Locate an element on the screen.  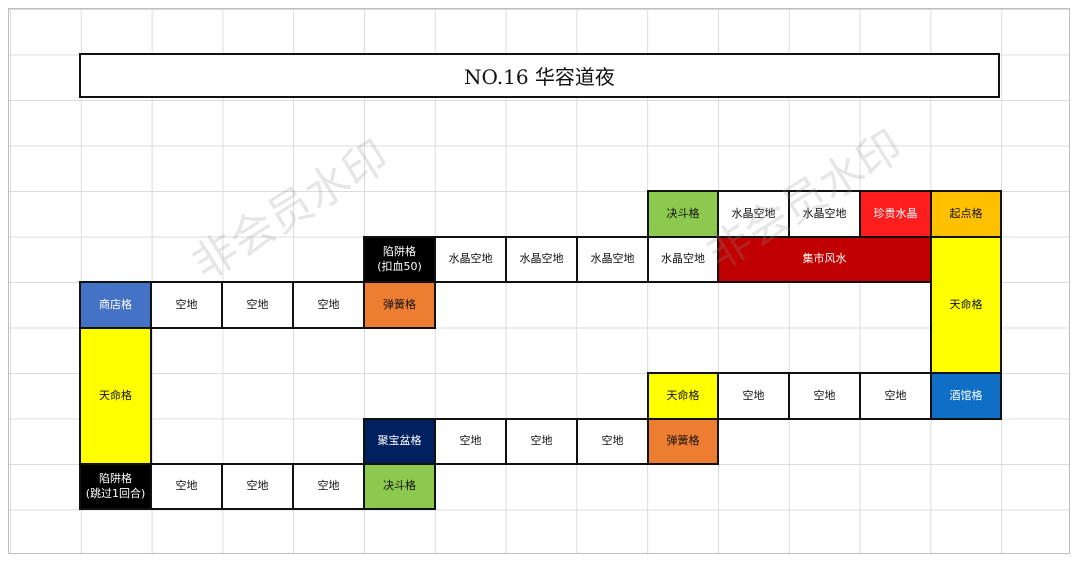
board-cell: 陷阱格 (跳过1回合) is located at coordinates (115, 486).